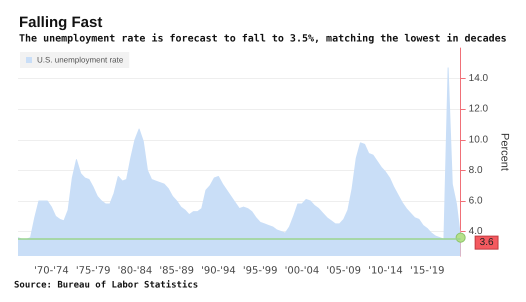 Image resolution: width=526 pixels, height=302 pixels. What do you see at coordinates (93, 271) in the screenshot?
I see `x-tick-label: '75-'79` at bounding box center [93, 271].